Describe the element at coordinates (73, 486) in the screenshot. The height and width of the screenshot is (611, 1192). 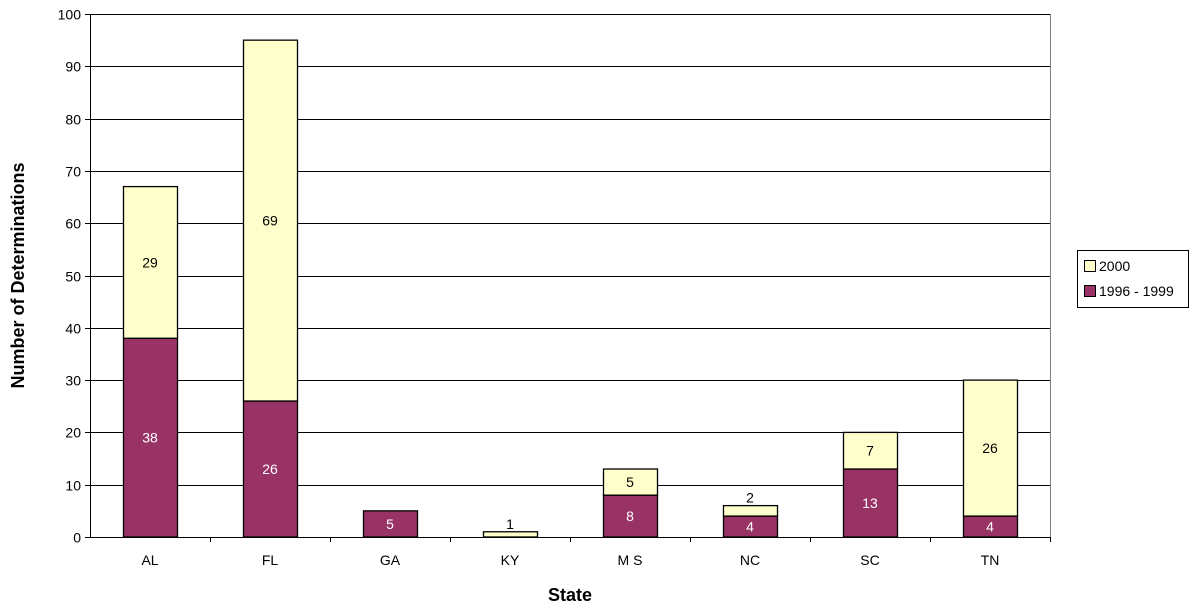
I see `y-tick-label-10: 10` at that location.